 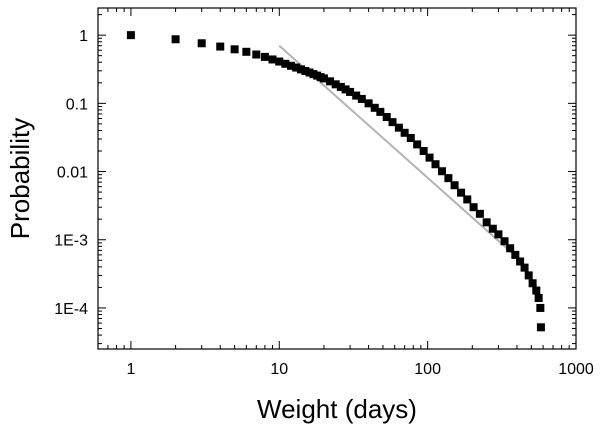 I want to click on x-tick-label: 100, so click(x=427, y=369).